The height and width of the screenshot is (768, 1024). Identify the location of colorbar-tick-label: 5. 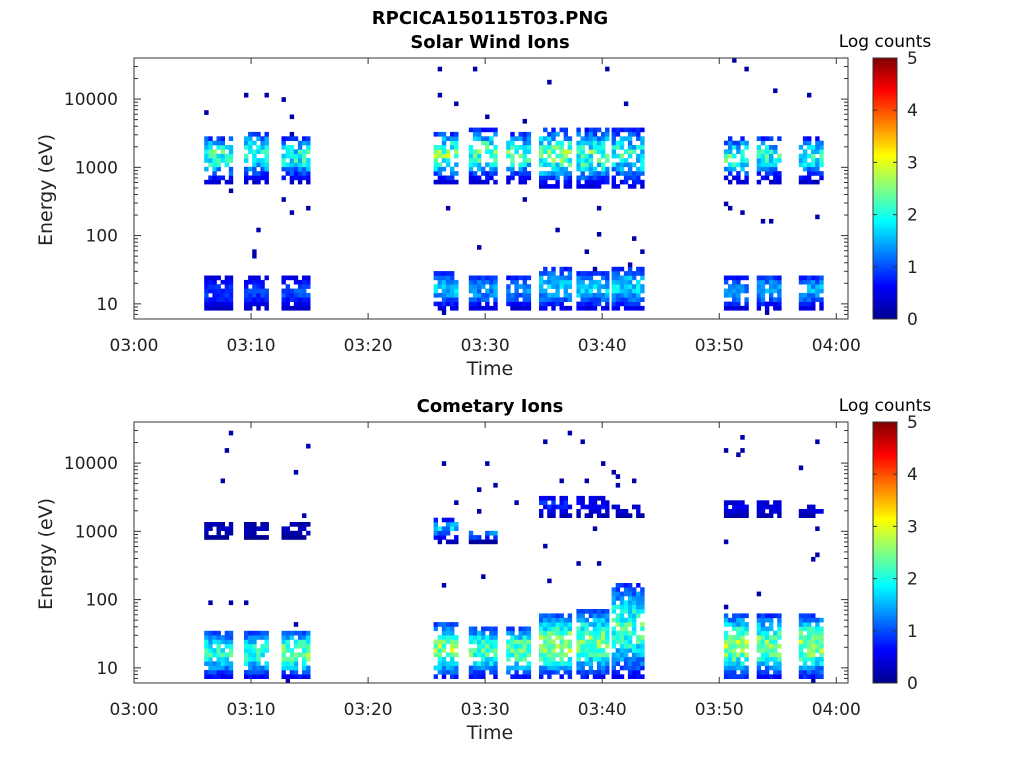
(912, 59).